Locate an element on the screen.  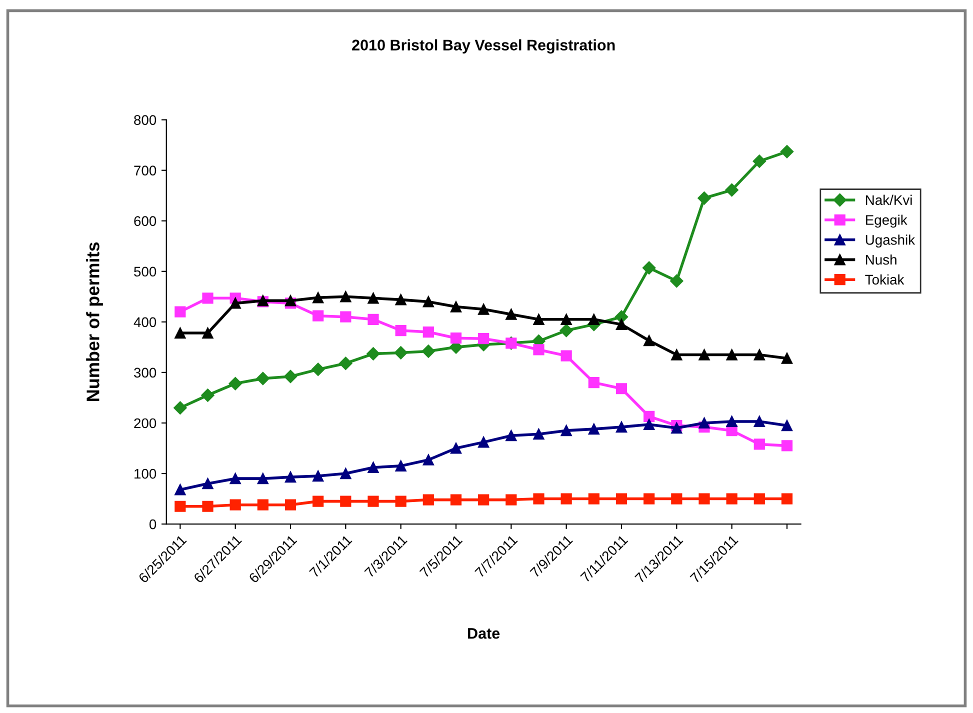
y-tick-label: 300 is located at coordinates (145, 373).